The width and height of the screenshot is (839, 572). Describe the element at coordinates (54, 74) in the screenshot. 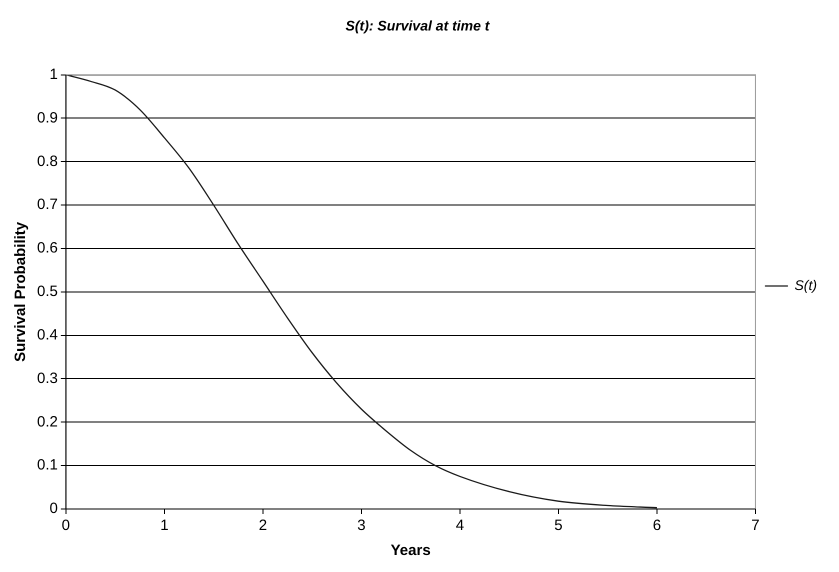

I see `y-tick-label: 1` at that location.